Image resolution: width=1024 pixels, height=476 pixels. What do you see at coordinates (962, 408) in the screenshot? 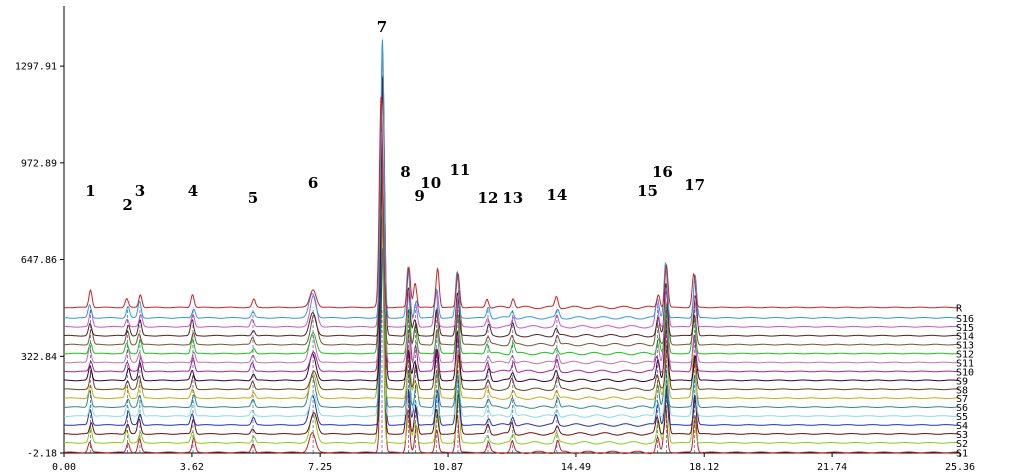
I see `sample-label-s6: S6` at bounding box center [962, 408].